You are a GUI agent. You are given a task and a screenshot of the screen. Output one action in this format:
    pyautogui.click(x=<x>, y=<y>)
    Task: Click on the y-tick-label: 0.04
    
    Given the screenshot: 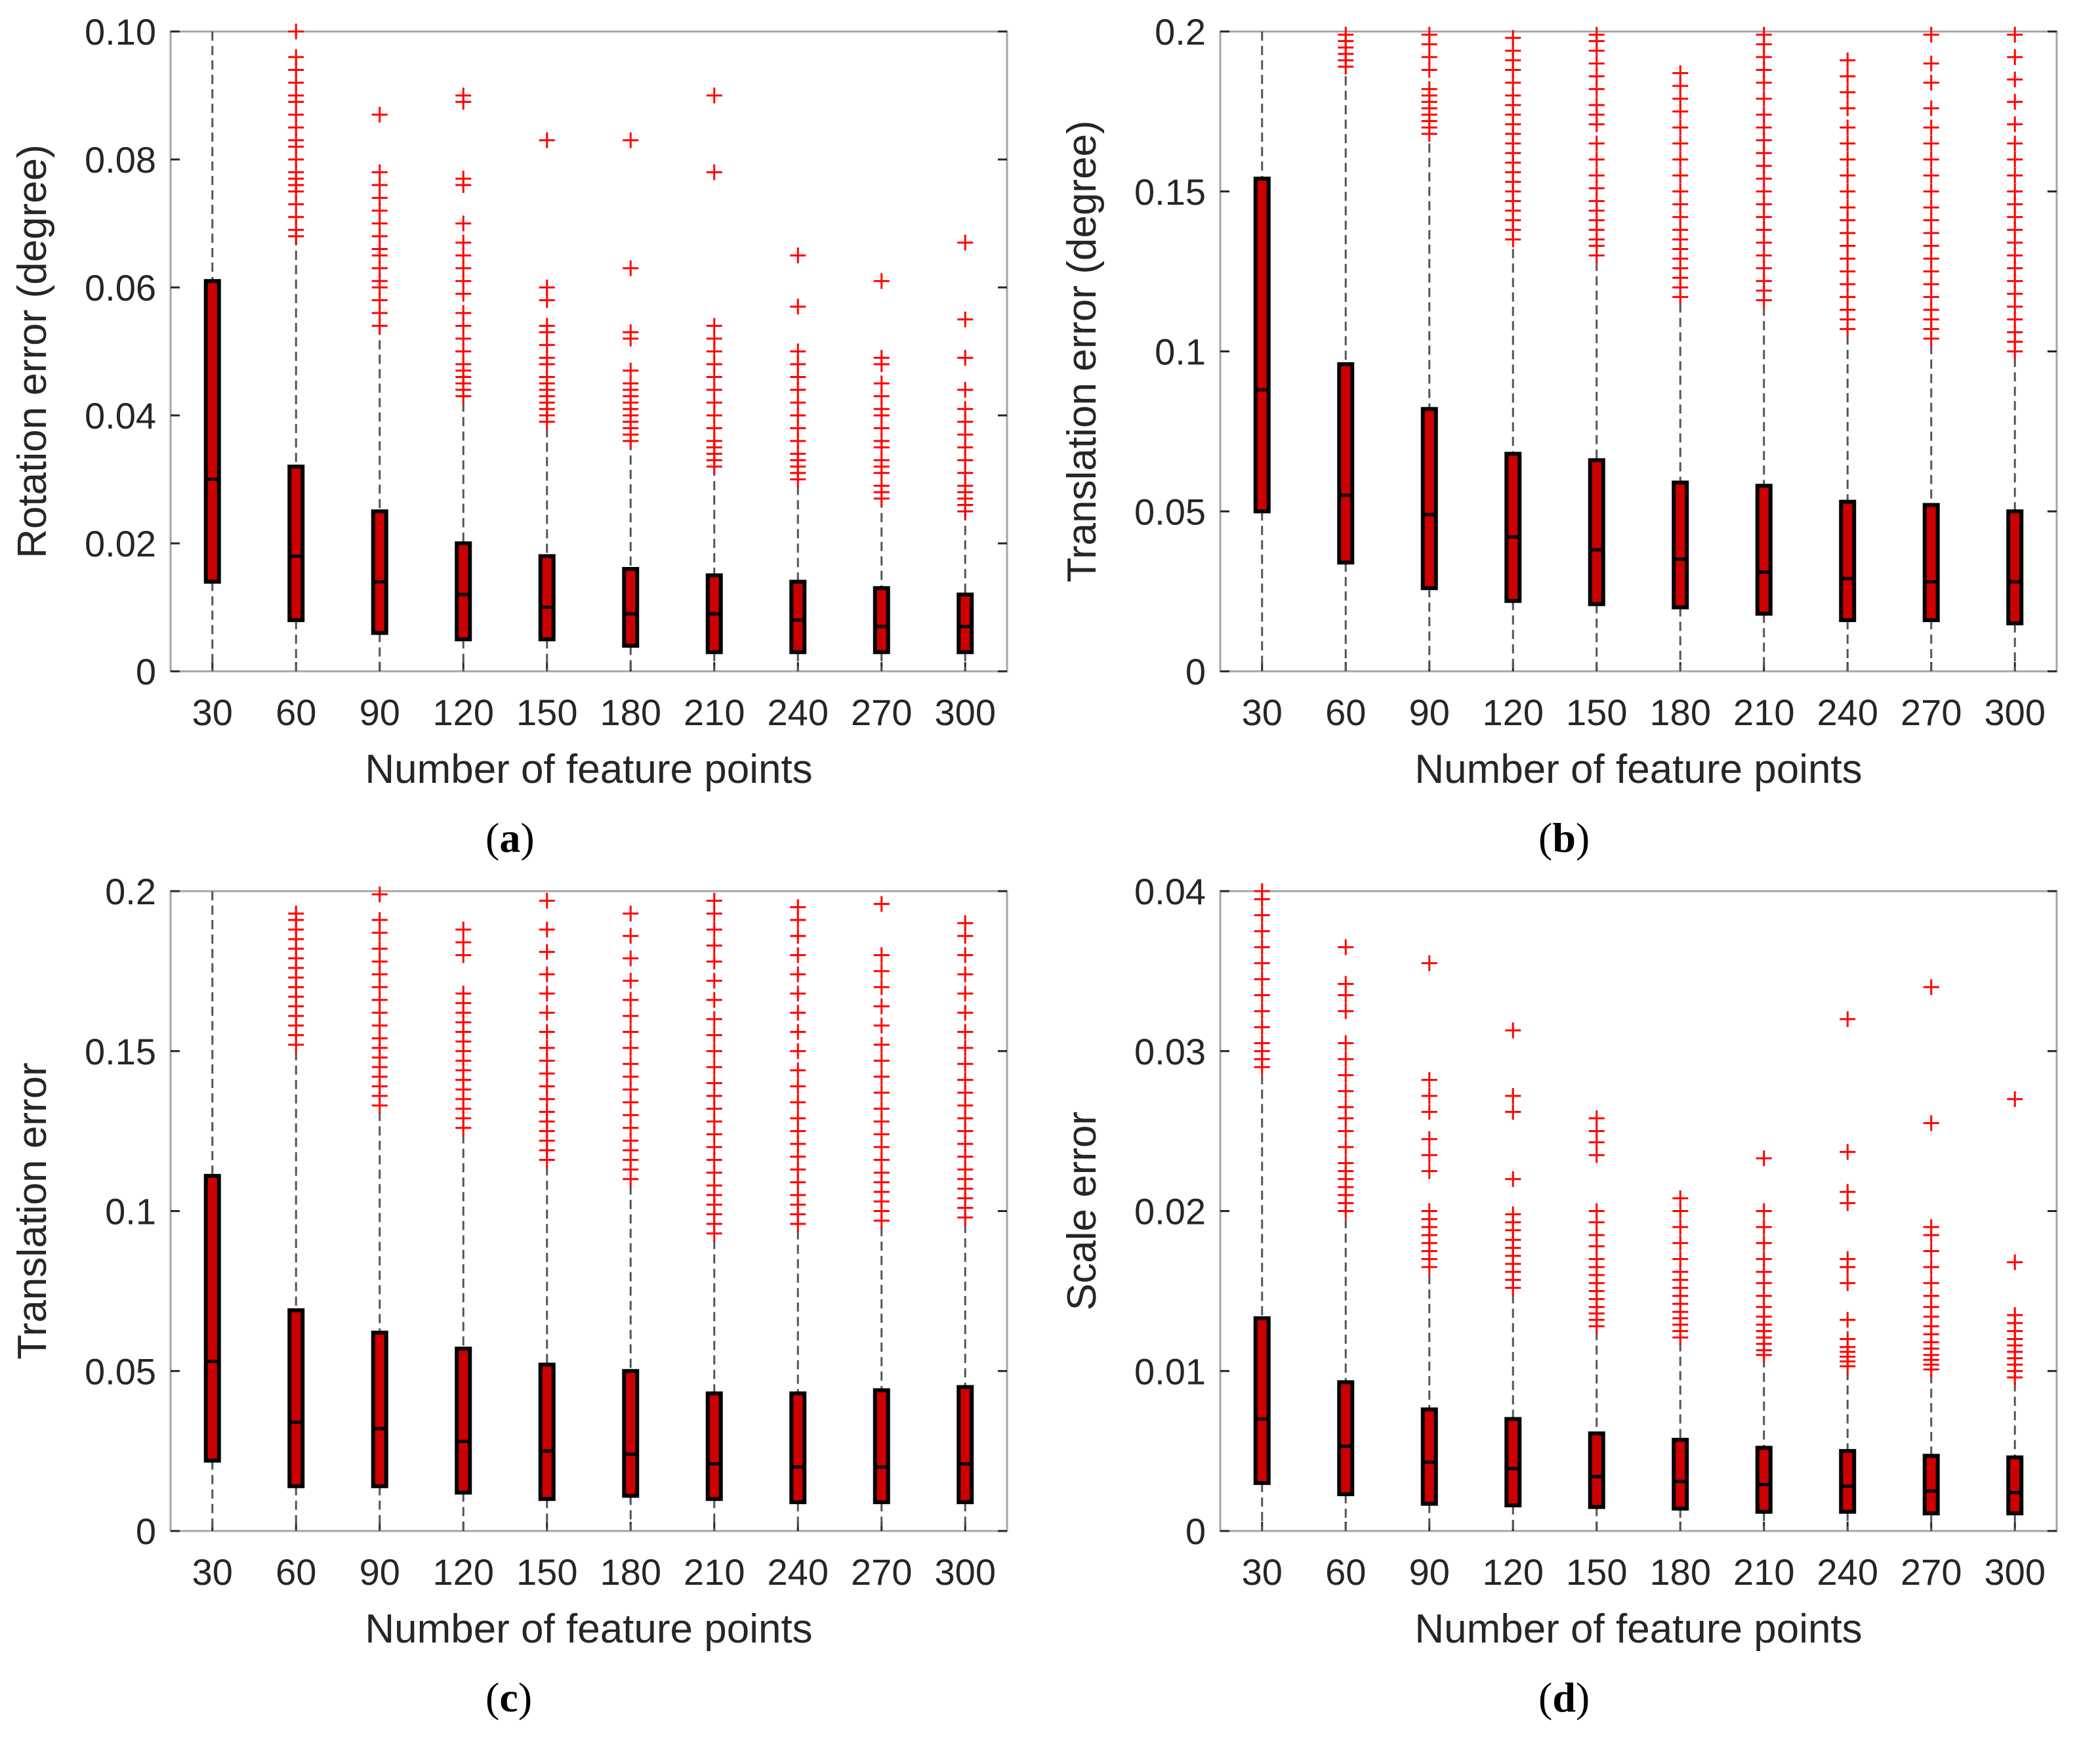 What is the action you would take?
    pyautogui.click(x=1170, y=892)
    